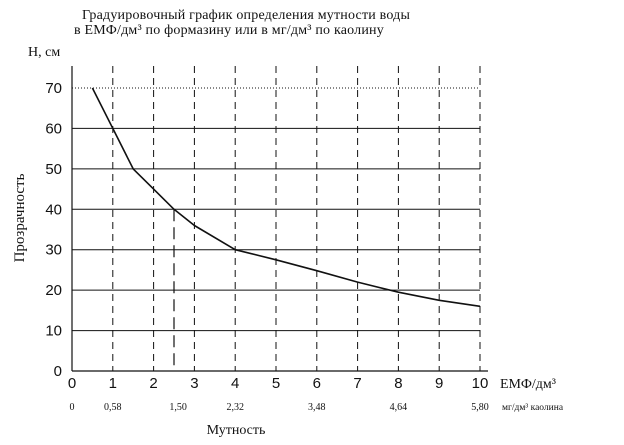  Describe the element at coordinates (399, 407) in the screenshot. I see `x2-tick-label: 4,64` at that location.